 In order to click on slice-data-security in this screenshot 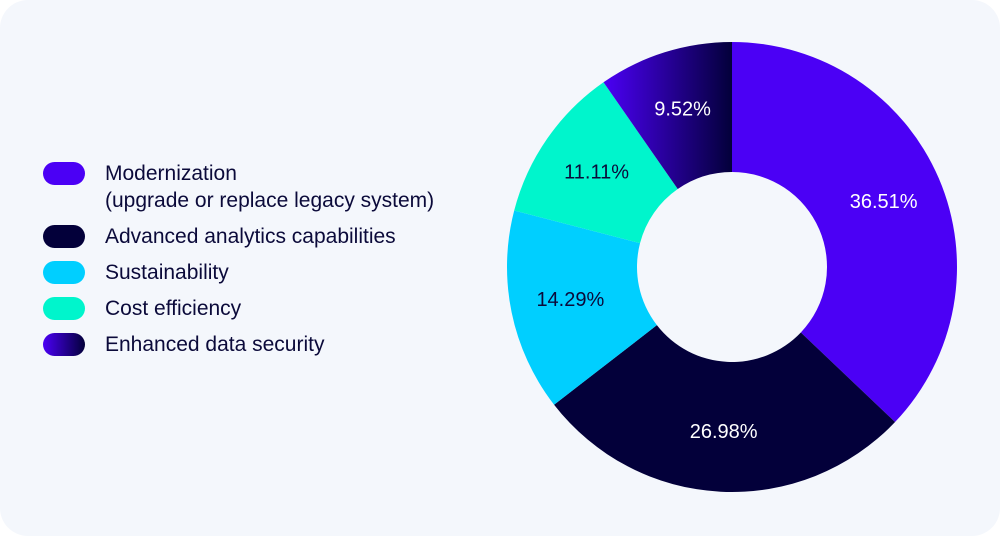, I will do `click(667, 116)`.